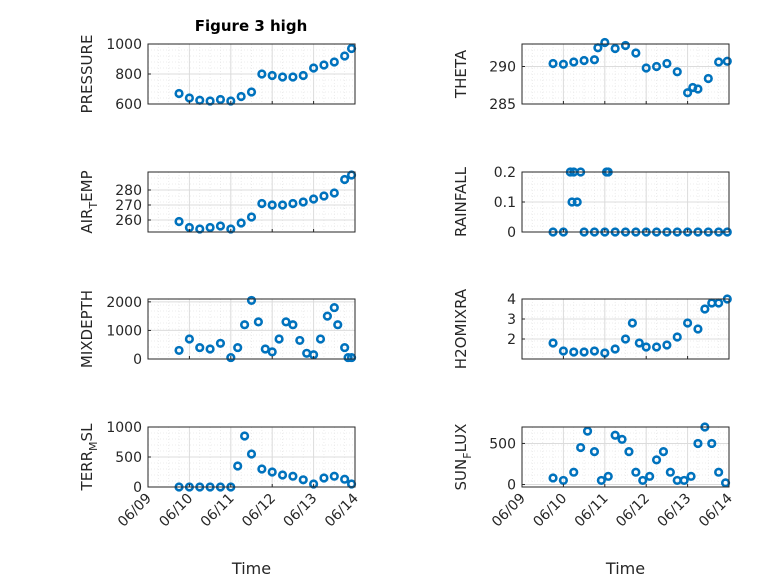 The image size is (778, 583). What do you see at coordinates (592, 203) in the screenshot?
I see `subplot-4: 0 0.1 0.2 RAINFALL` at bounding box center [592, 203].